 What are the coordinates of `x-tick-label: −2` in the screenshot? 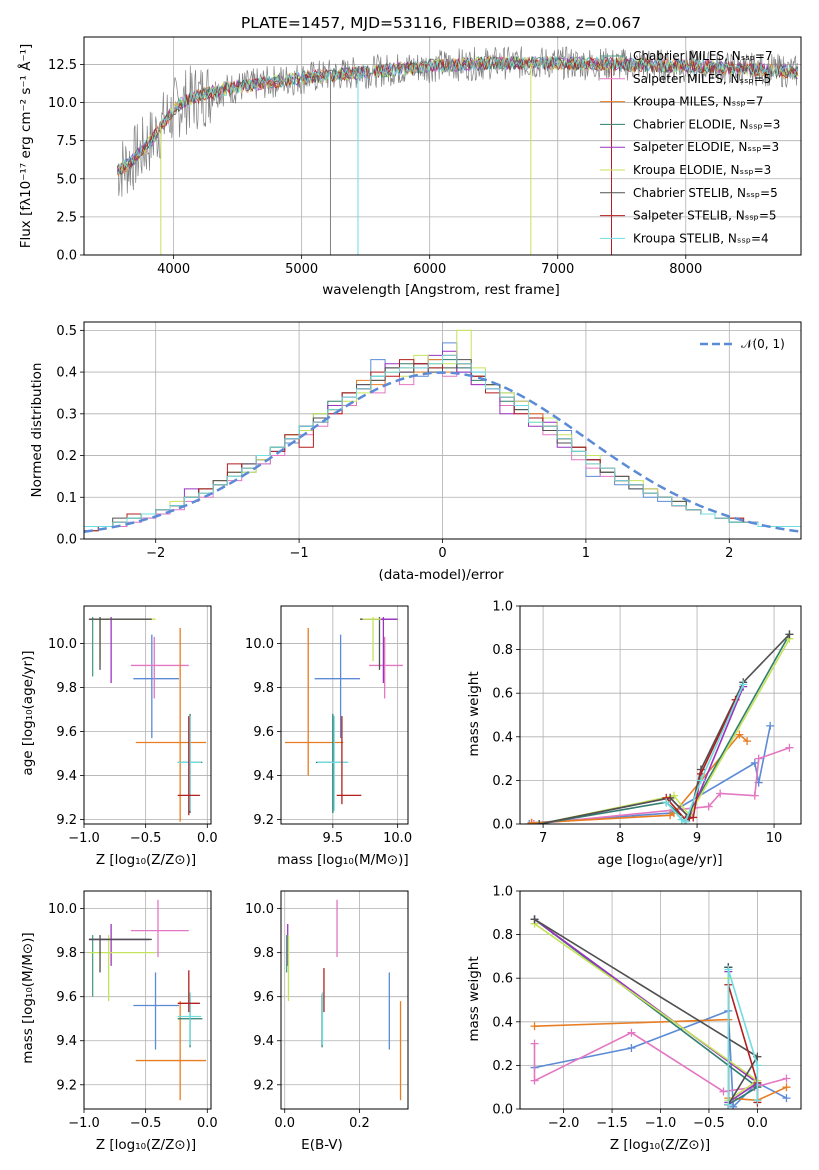 It's located at (155, 553).